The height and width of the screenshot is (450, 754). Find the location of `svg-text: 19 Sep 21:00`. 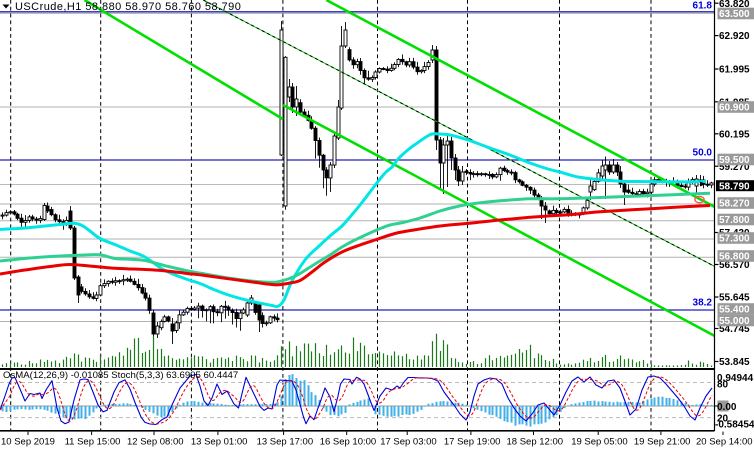

svg-text: 19 Sep 21:00 is located at coordinates (662, 442).